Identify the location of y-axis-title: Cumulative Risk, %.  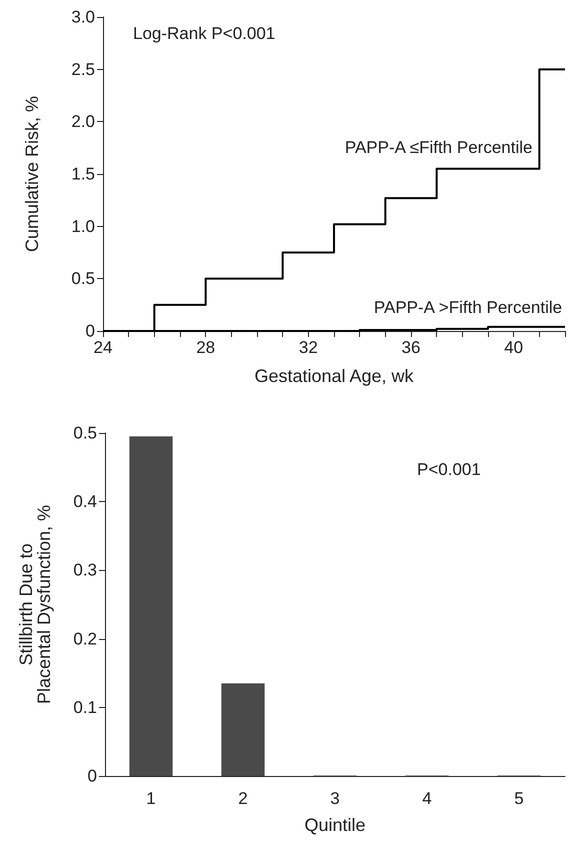
(32, 174).